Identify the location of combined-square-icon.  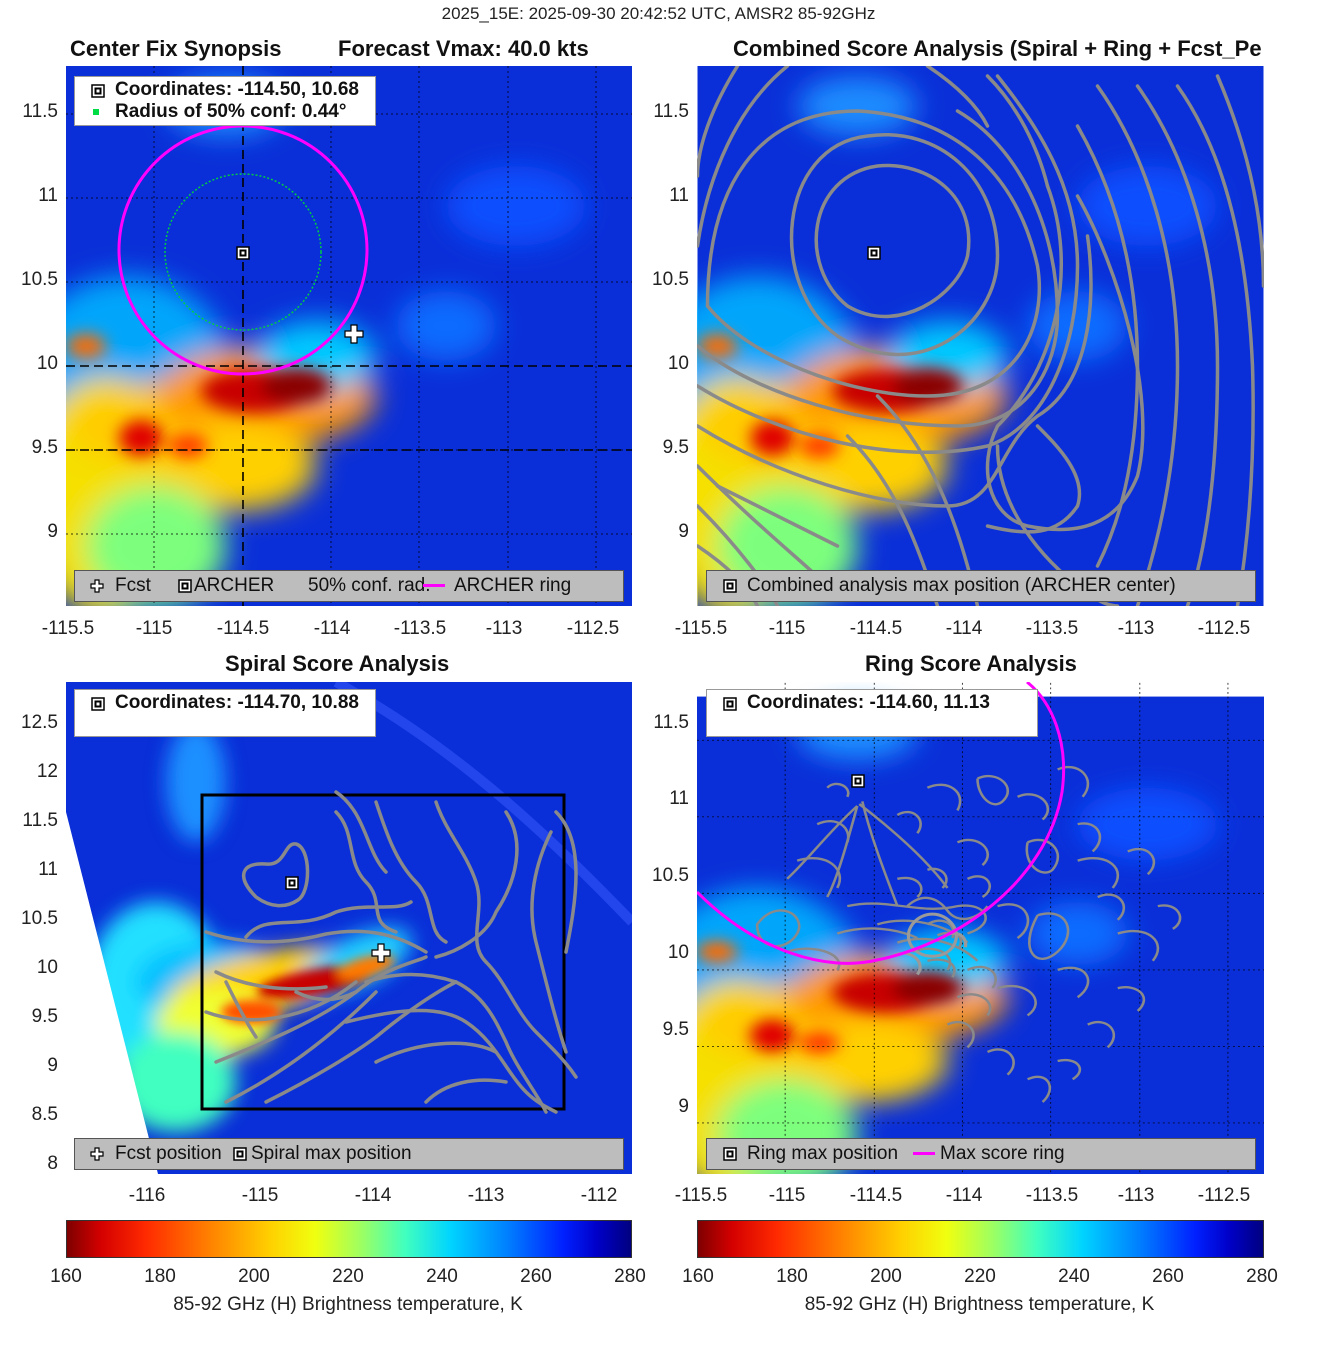
(730, 586).